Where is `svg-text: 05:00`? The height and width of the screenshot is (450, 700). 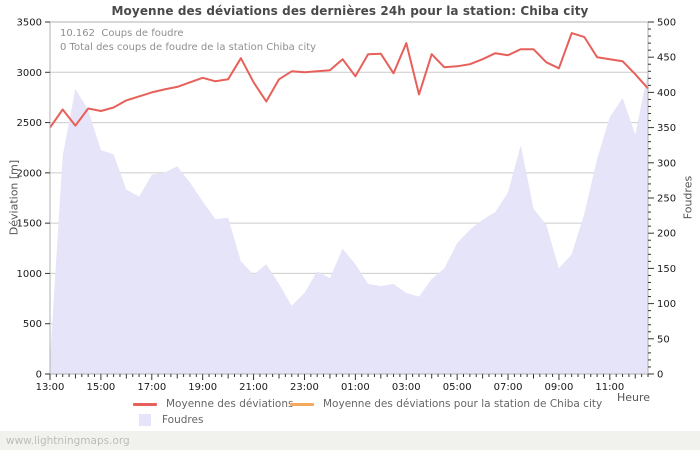 svg-text: 05:00 is located at coordinates (457, 387).